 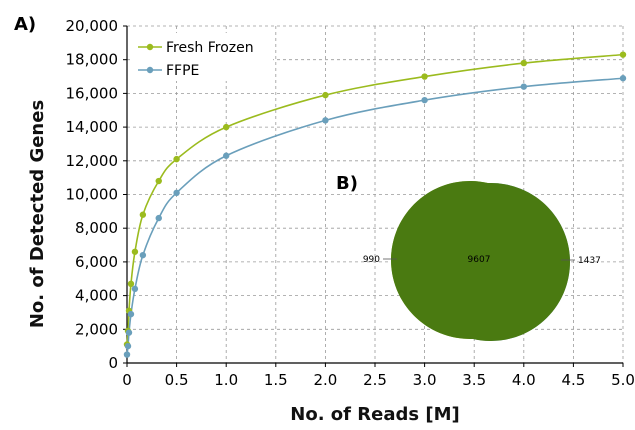 I want to click on y-tick-label: 20,000, so click(x=92, y=26).